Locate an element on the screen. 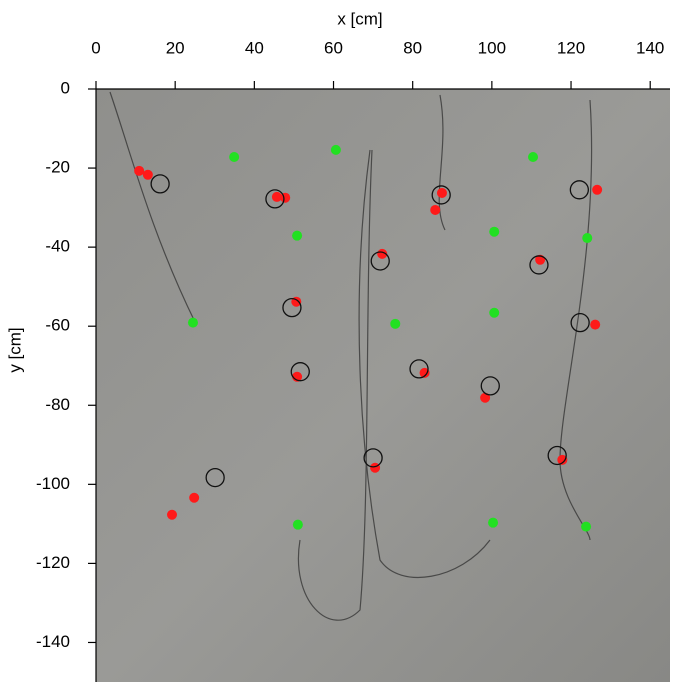 Image resolution: width=681 pixels, height=686 pixels. x-tick-label: 40 is located at coordinates (254, 47).